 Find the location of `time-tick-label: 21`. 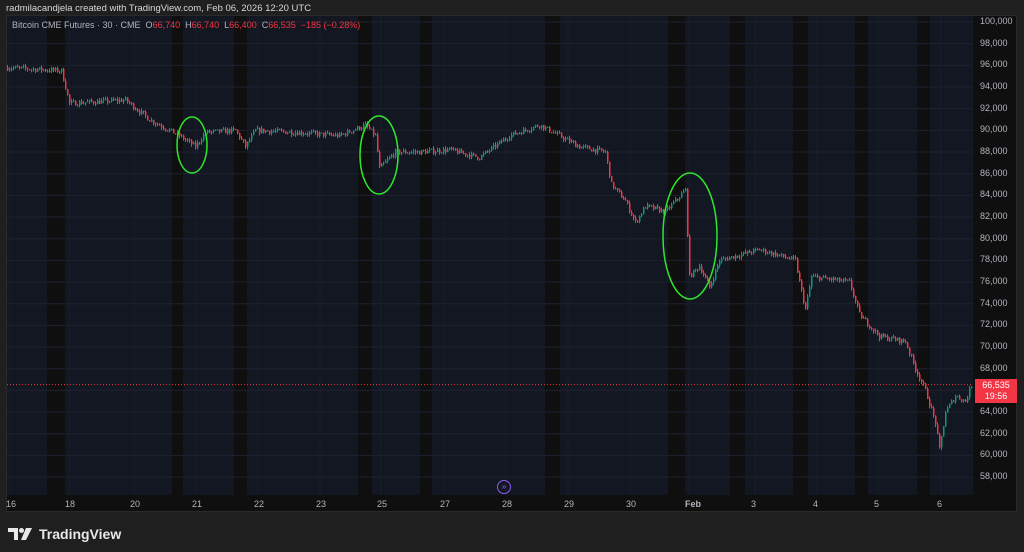

time-tick-label: 21 is located at coordinates (197, 504).